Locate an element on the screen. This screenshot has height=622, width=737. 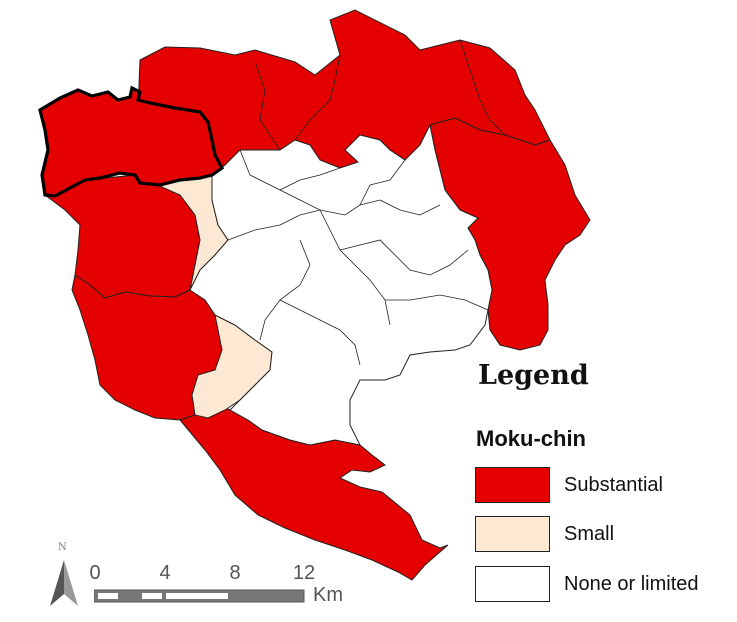
scale-tick: 4 is located at coordinates (165, 573).